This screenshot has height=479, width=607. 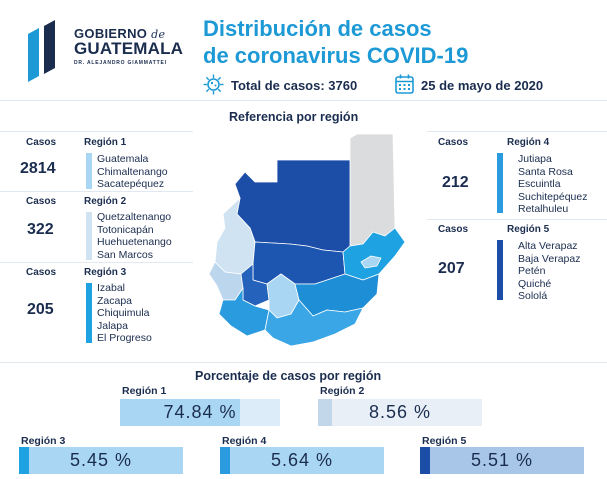 What do you see at coordinates (225, 460) in the screenshot?
I see `bar-region4-accent` at bounding box center [225, 460].